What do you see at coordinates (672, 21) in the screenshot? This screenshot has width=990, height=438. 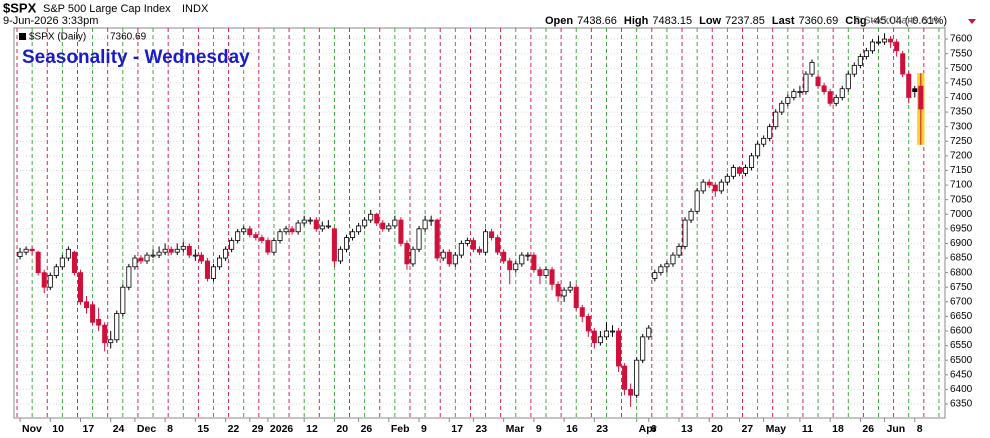 I see `quote-value: 7483.15` at bounding box center [672, 21].